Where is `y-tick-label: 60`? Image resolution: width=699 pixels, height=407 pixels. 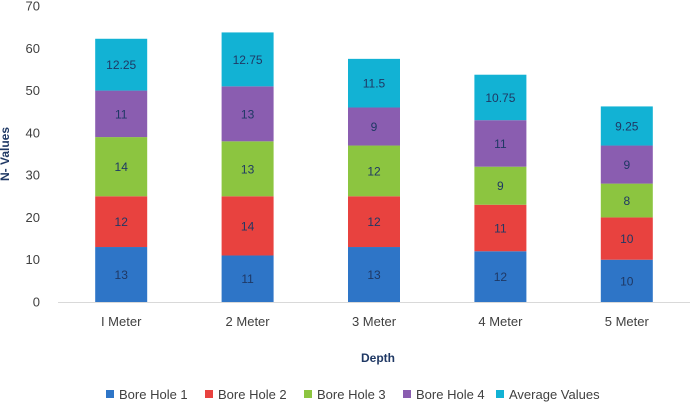 y-tick-label: 60 is located at coordinates (33, 48).